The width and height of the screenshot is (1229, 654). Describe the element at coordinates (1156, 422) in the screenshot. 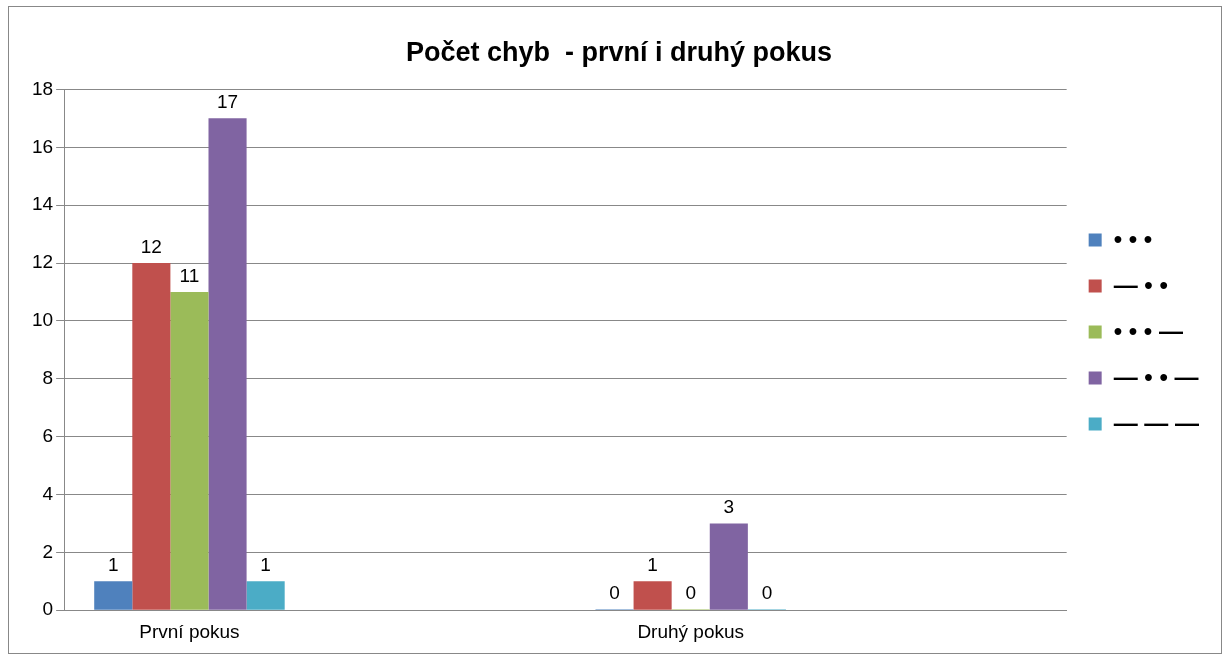

I see `legend-label: — — —` at that location.